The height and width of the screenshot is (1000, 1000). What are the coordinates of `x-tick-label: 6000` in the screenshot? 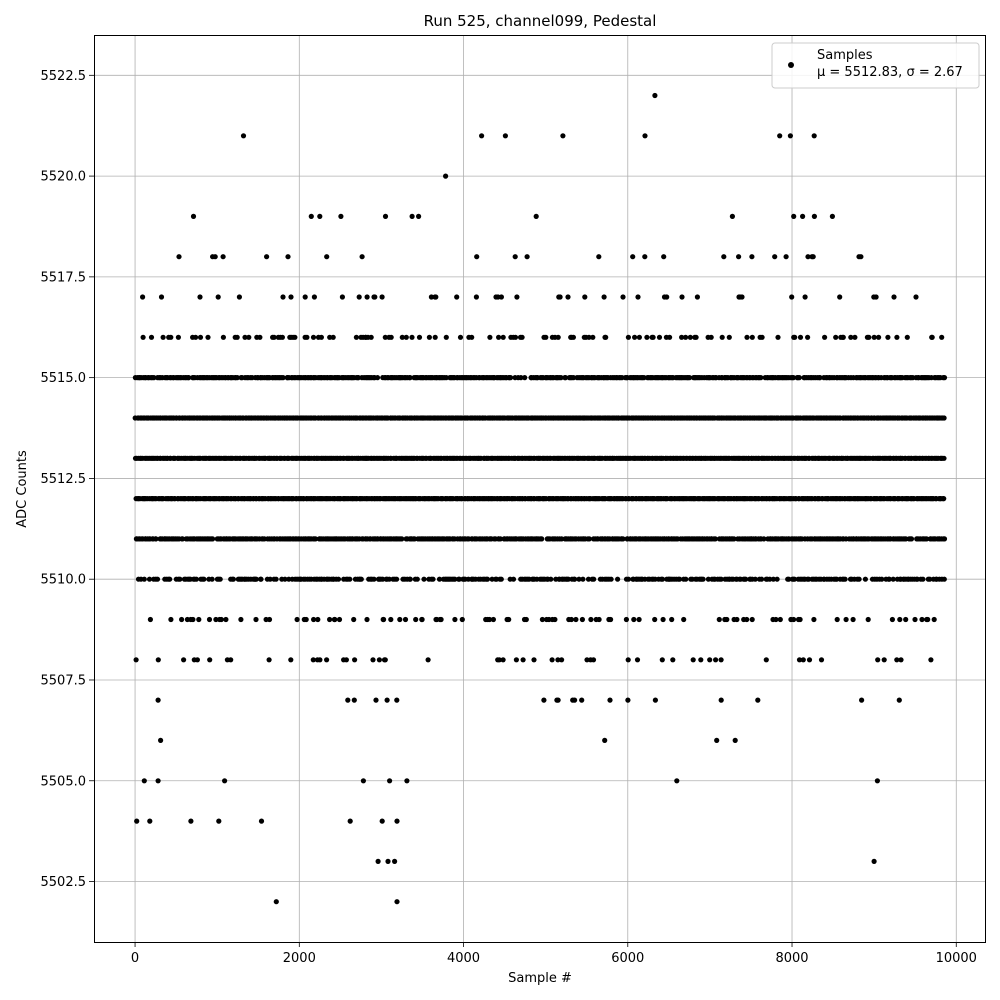 It's located at (627, 958).